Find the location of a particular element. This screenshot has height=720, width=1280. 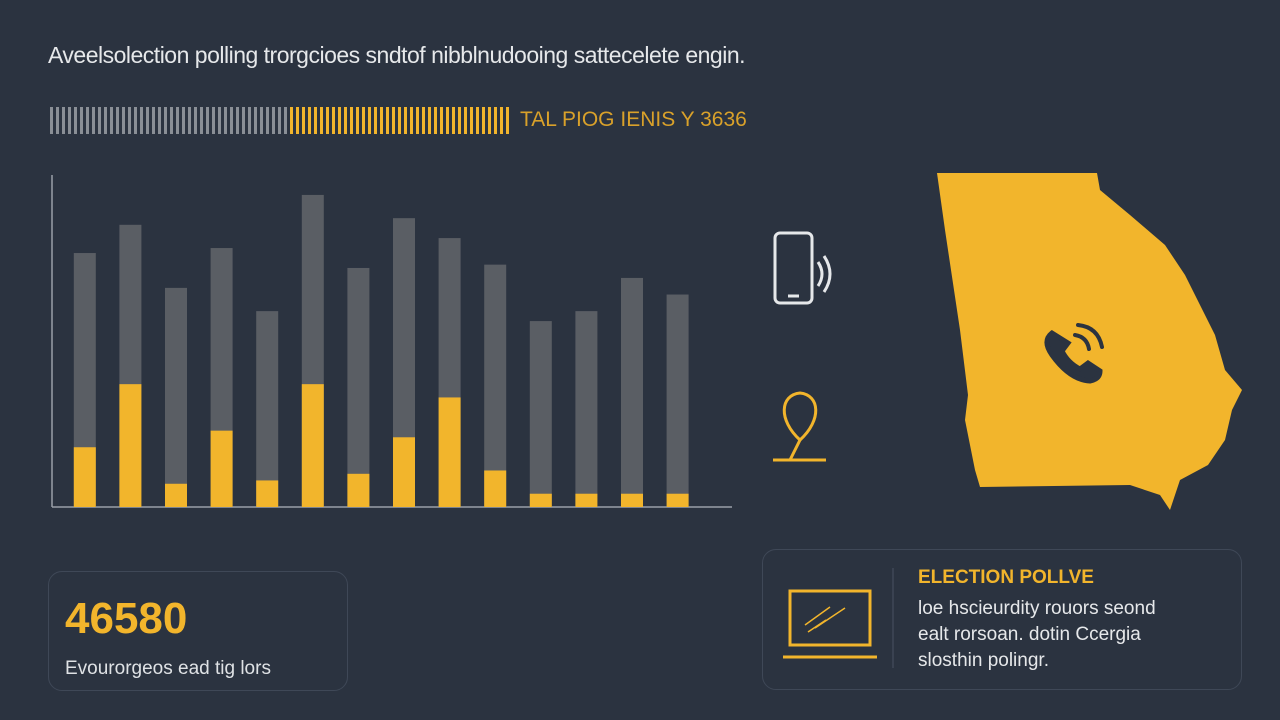

phone-icon is located at coordinates (802, 268).